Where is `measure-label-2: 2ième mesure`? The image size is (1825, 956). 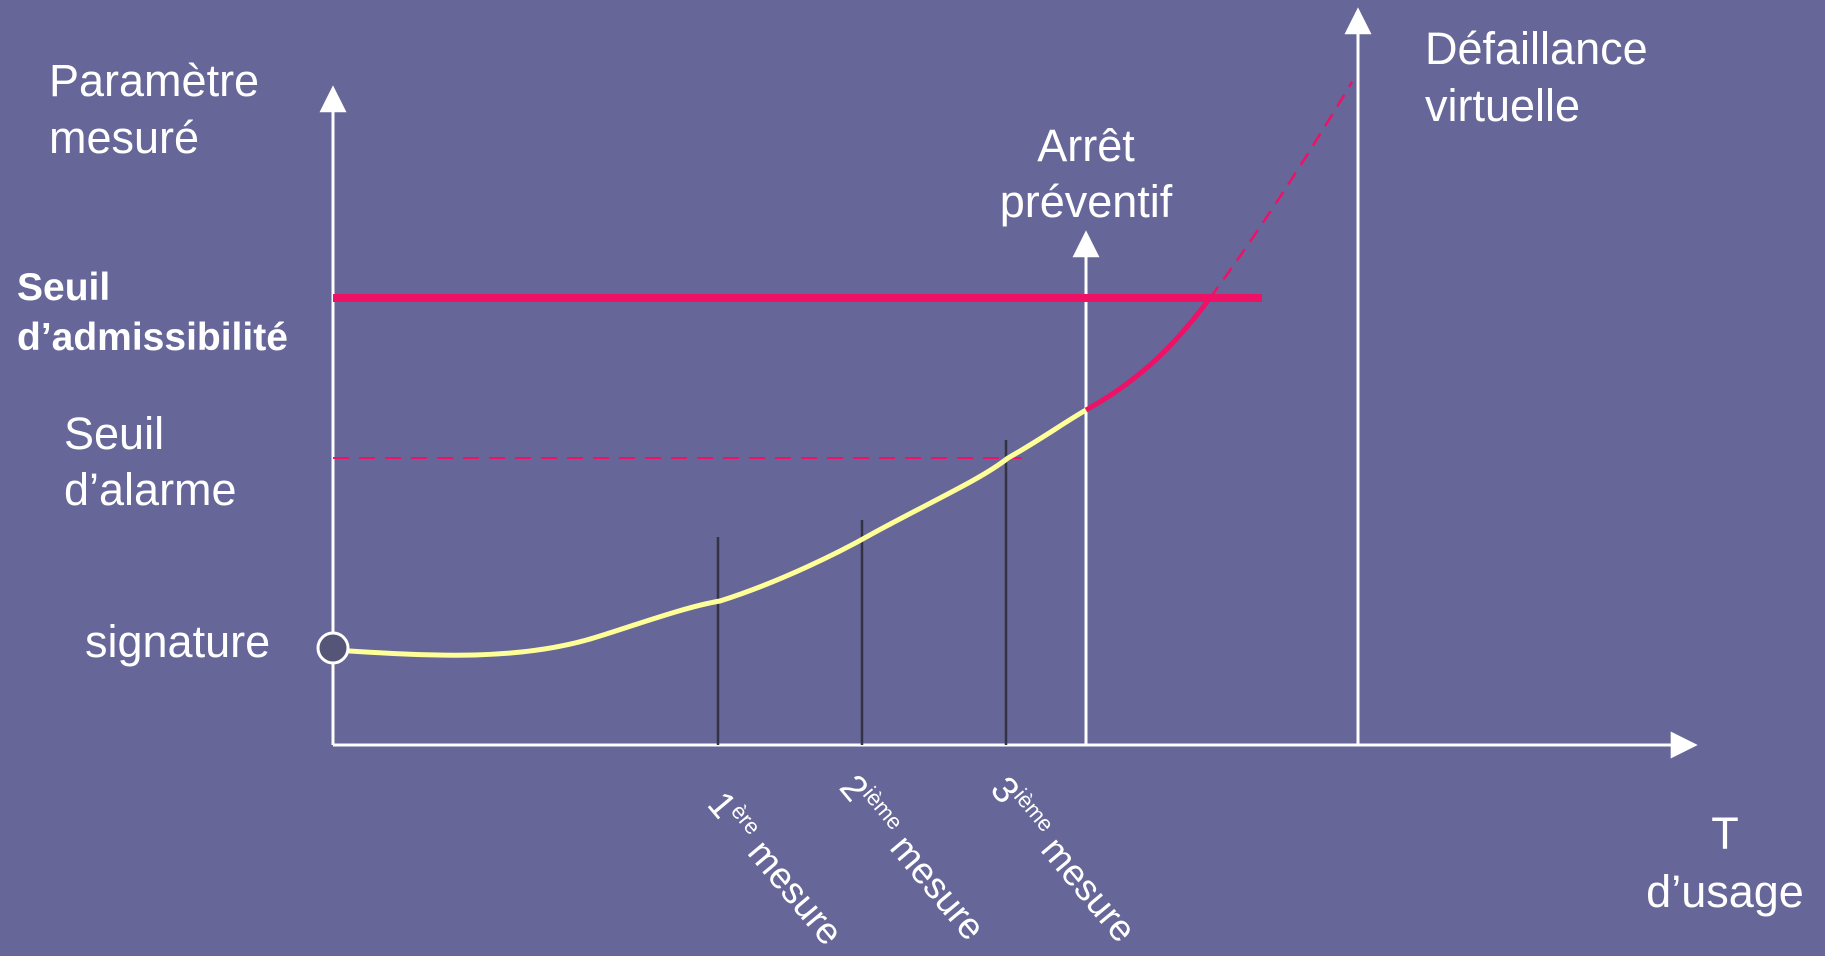
measure-label-2: 2ième mesure is located at coordinates (913, 857).